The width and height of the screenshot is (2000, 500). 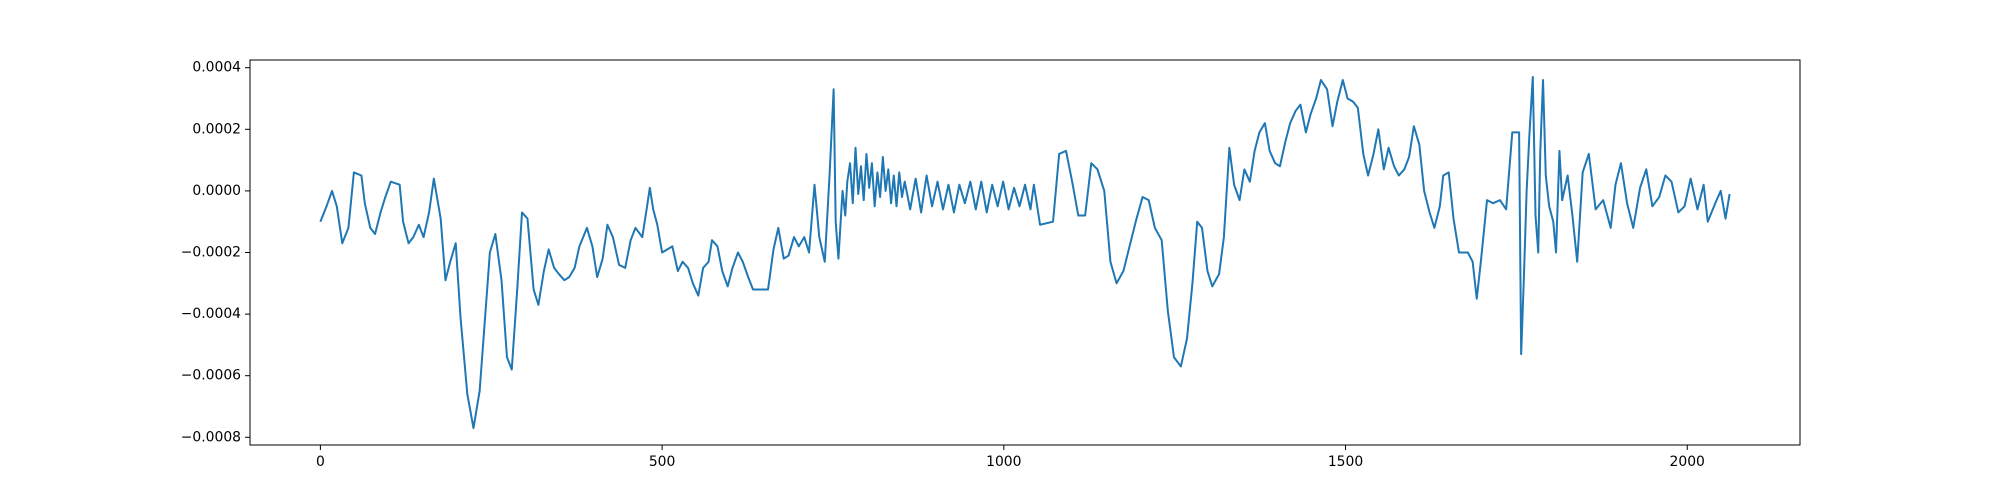 What do you see at coordinates (216, 191) in the screenshot?
I see `y-tick-label: 0.0000` at bounding box center [216, 191].